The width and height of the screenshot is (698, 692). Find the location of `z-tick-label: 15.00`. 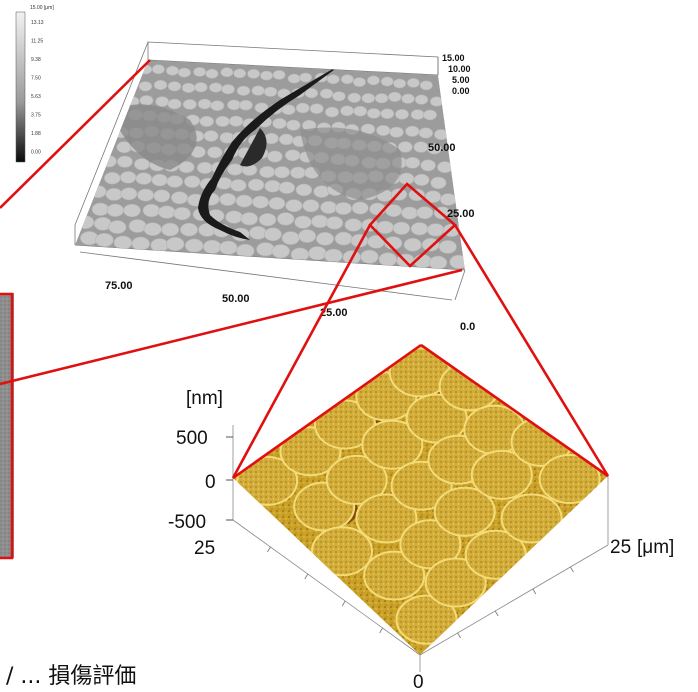

z-tick-label: 15.00 is located at coordinates (453, 58).